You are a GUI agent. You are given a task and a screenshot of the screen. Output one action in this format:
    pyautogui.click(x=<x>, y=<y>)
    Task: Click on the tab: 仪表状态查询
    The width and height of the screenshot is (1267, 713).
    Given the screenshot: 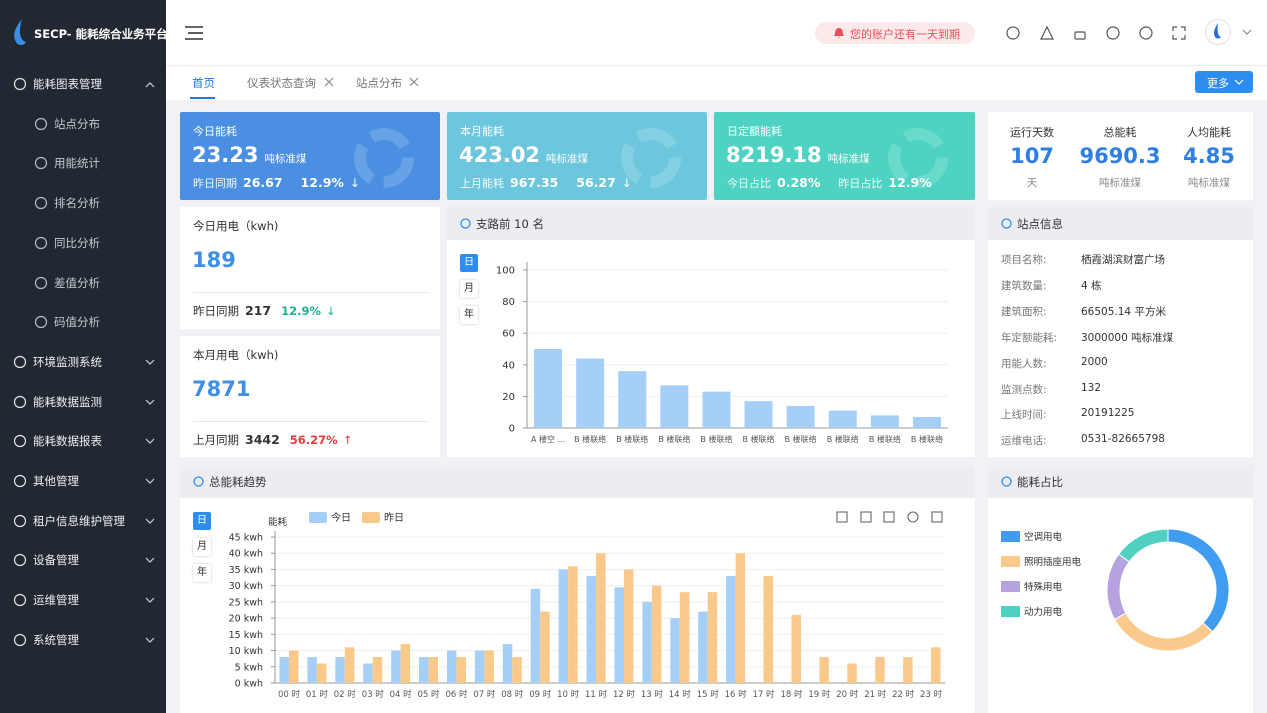 What is the action you would take?
    pyautogui.click(x=281, y=83)
    